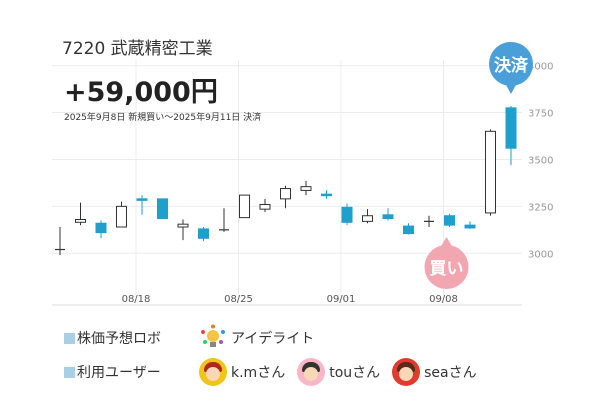  I want to click on profit-amount: +59,000円, so click(141, 92).